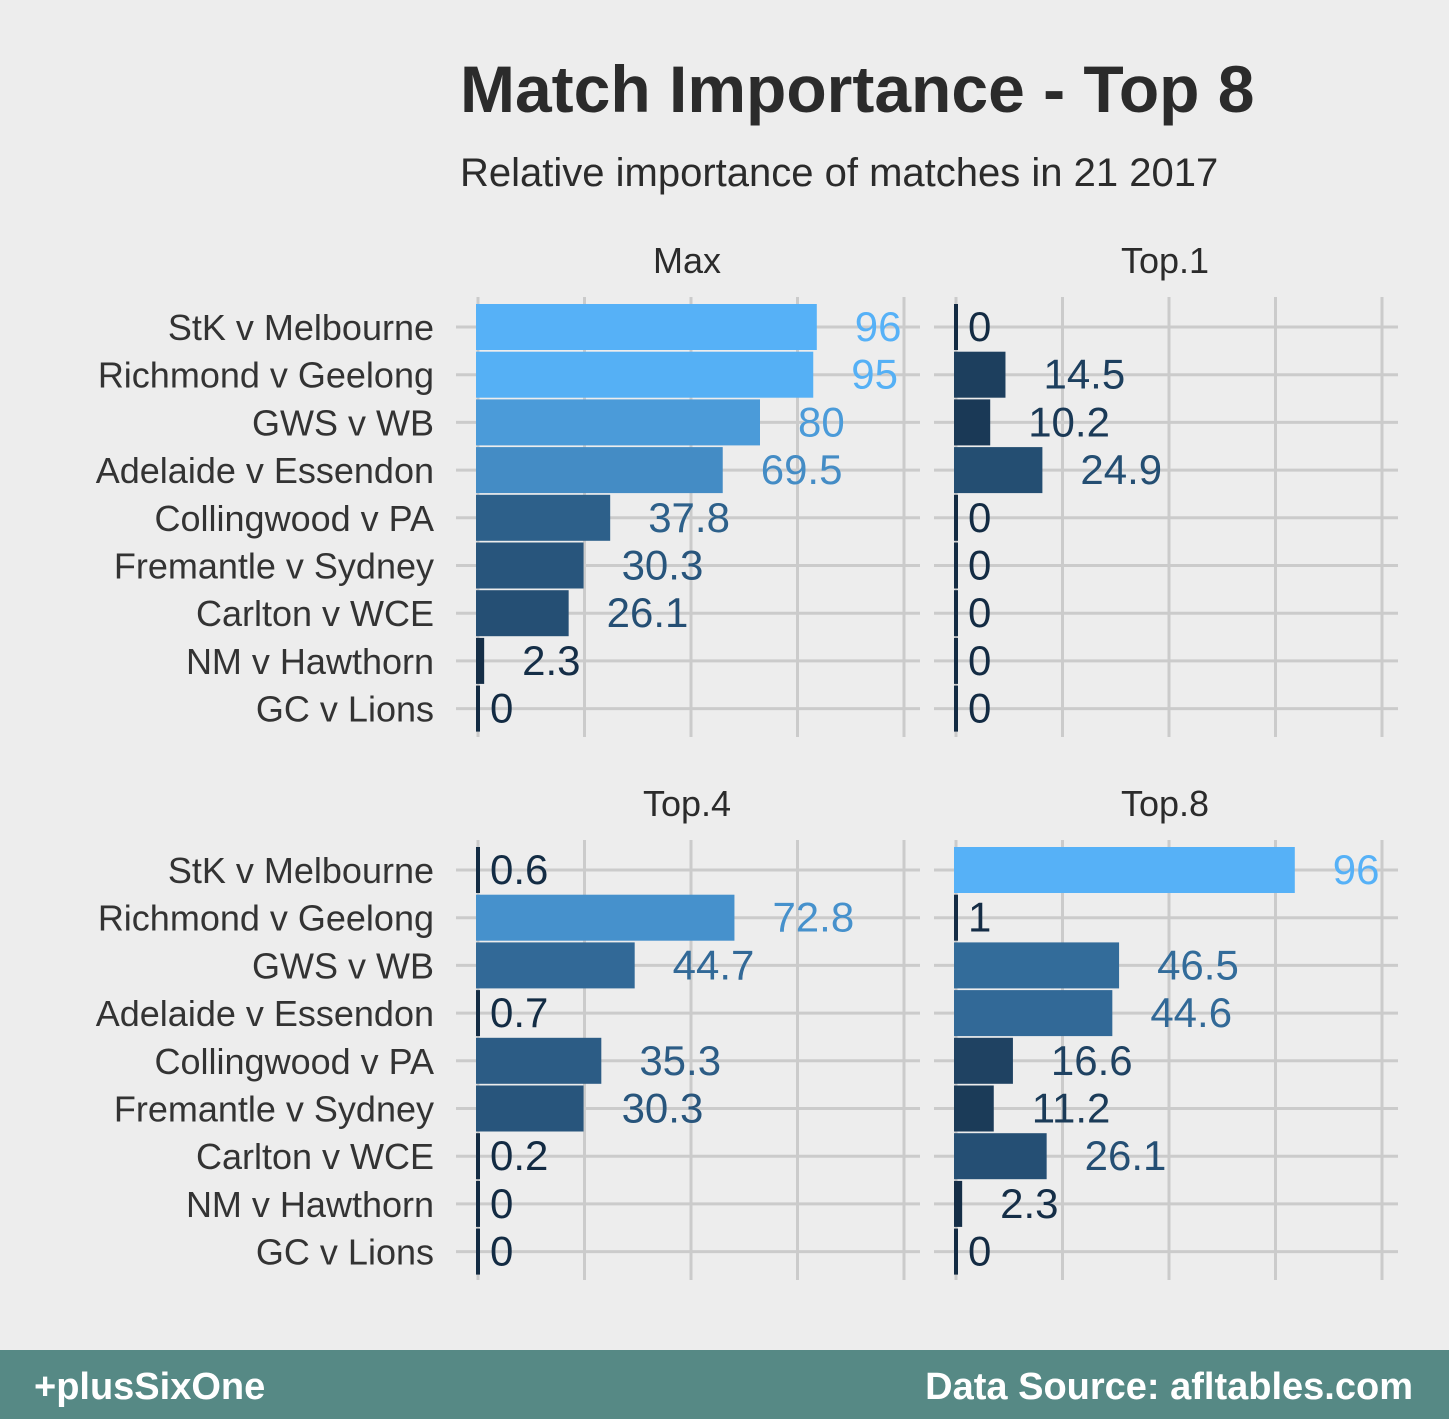  I want to click on data-label: 11.2, so click(1071, 1108).